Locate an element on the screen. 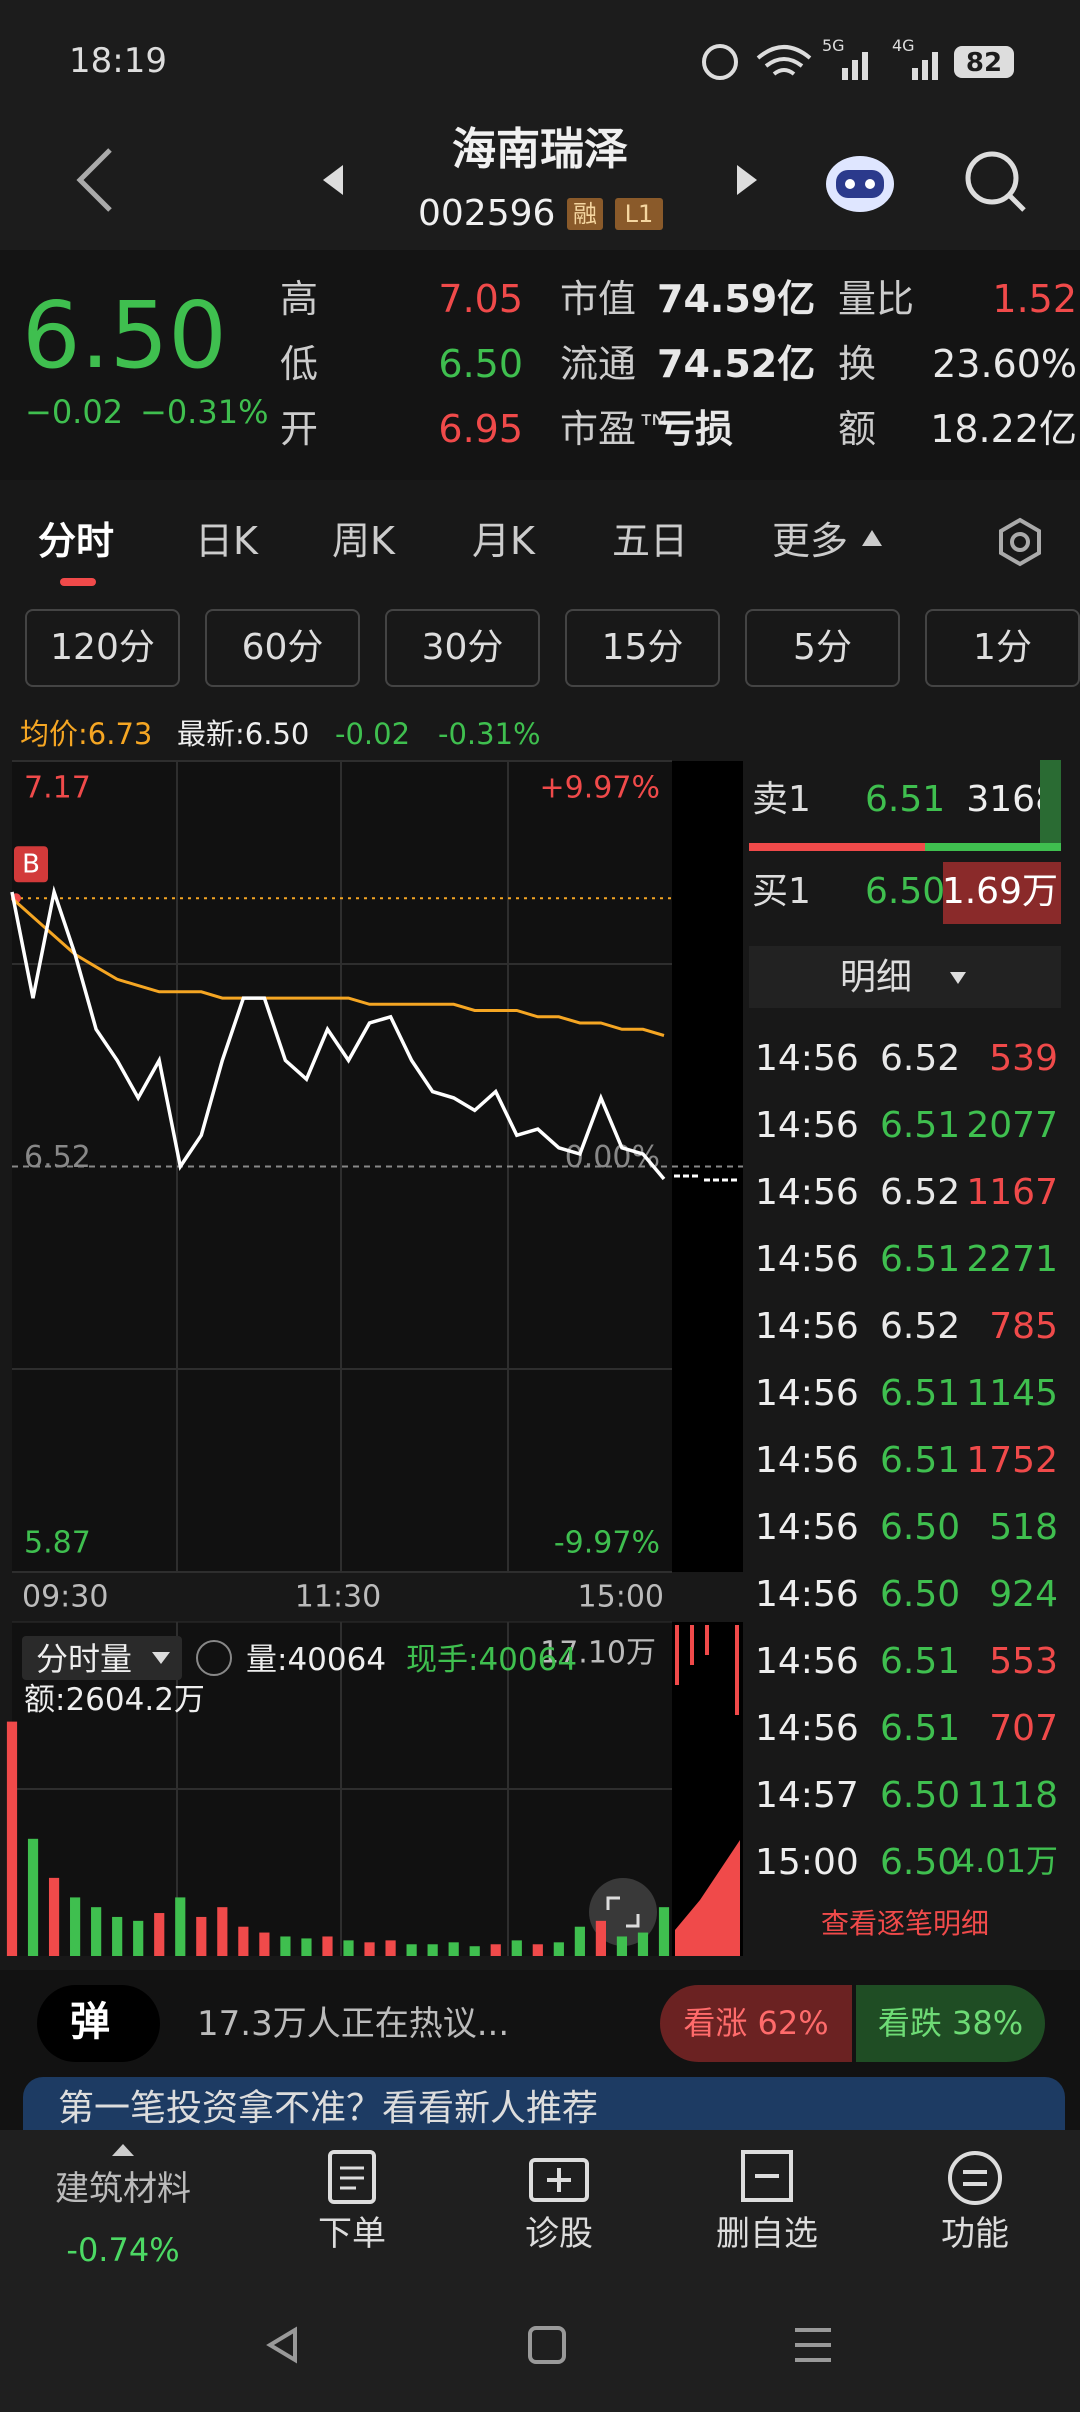 This screenshot has width=1080, height=2412. menu-nav is located at coordinates (813, 2345).